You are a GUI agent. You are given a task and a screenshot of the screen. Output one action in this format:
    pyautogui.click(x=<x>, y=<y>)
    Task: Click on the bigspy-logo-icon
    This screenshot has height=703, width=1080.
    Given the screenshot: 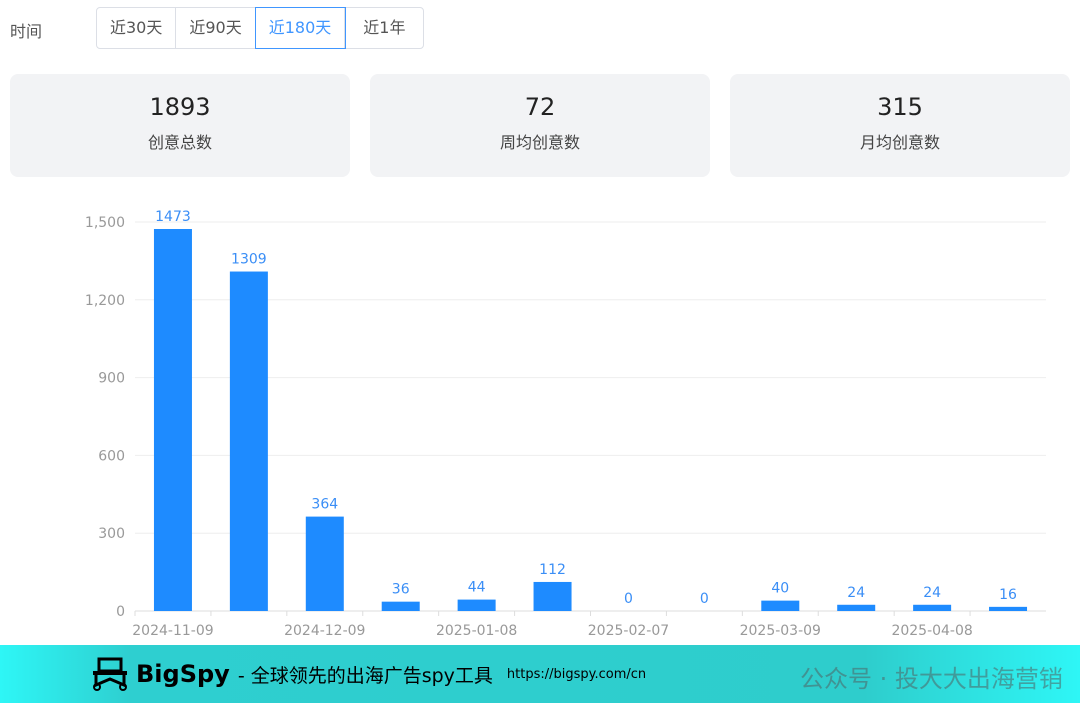 What is the action you would take?
    pyautogui.click(x=110, y=674)
    